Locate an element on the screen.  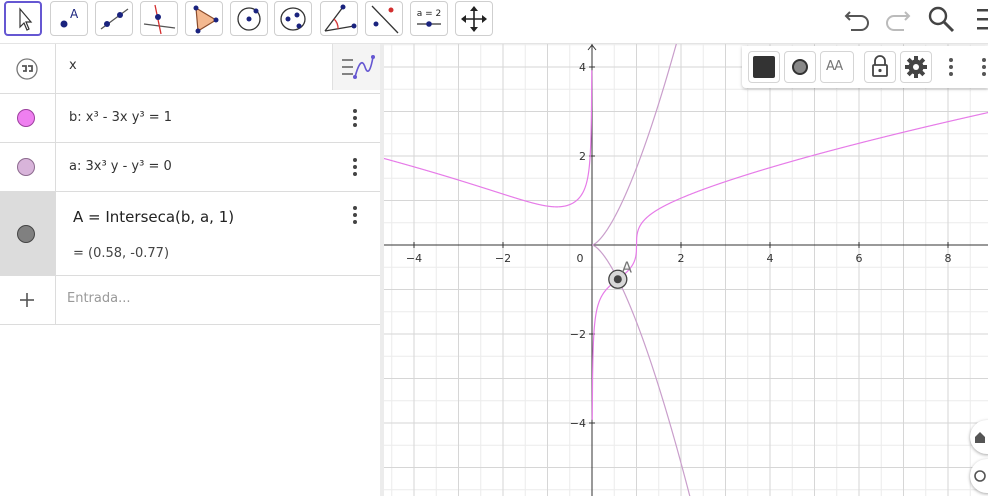
main-menu-button is located at coordinates (981, 20).